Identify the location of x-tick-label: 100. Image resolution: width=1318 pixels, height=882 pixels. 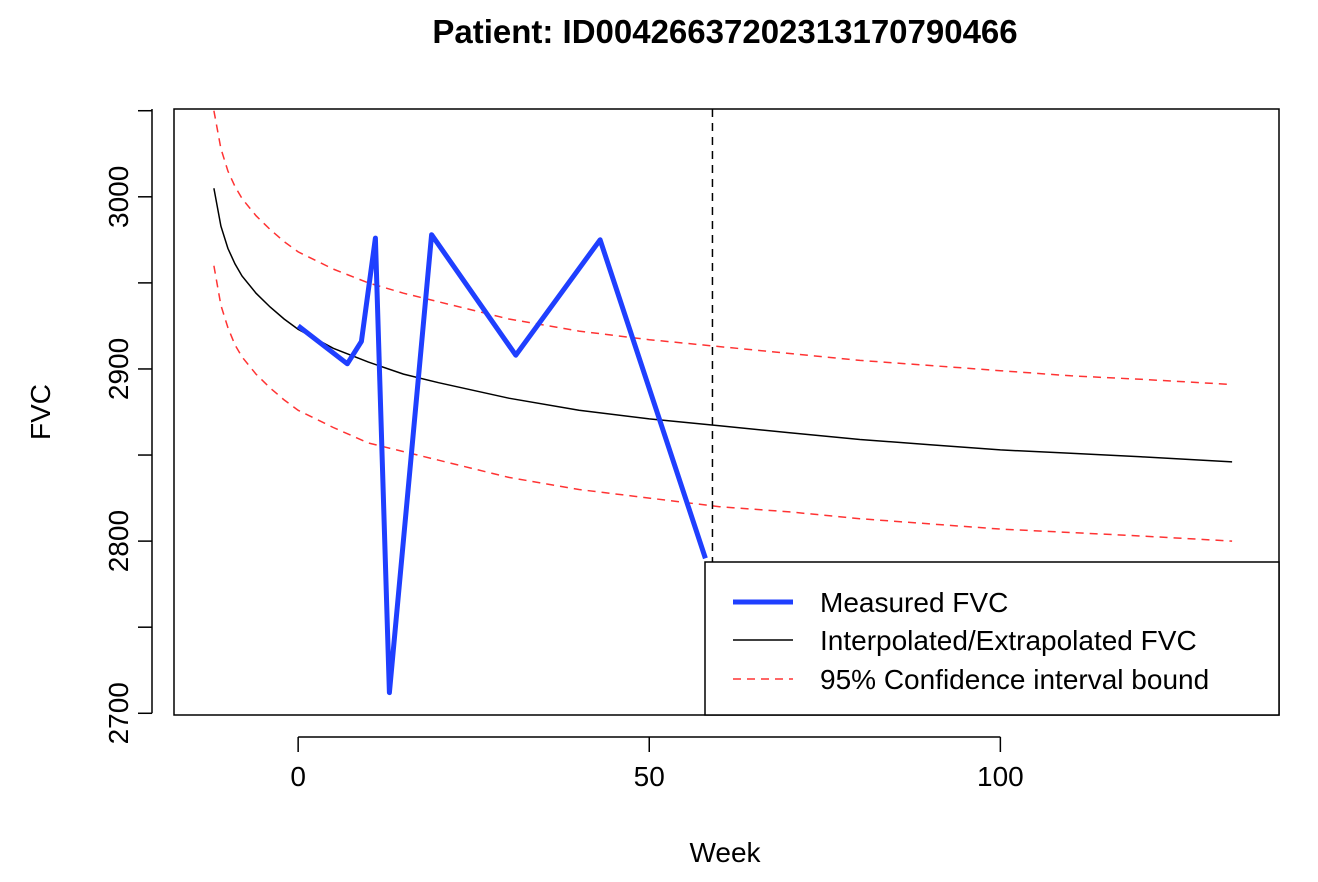
(1000, 776).